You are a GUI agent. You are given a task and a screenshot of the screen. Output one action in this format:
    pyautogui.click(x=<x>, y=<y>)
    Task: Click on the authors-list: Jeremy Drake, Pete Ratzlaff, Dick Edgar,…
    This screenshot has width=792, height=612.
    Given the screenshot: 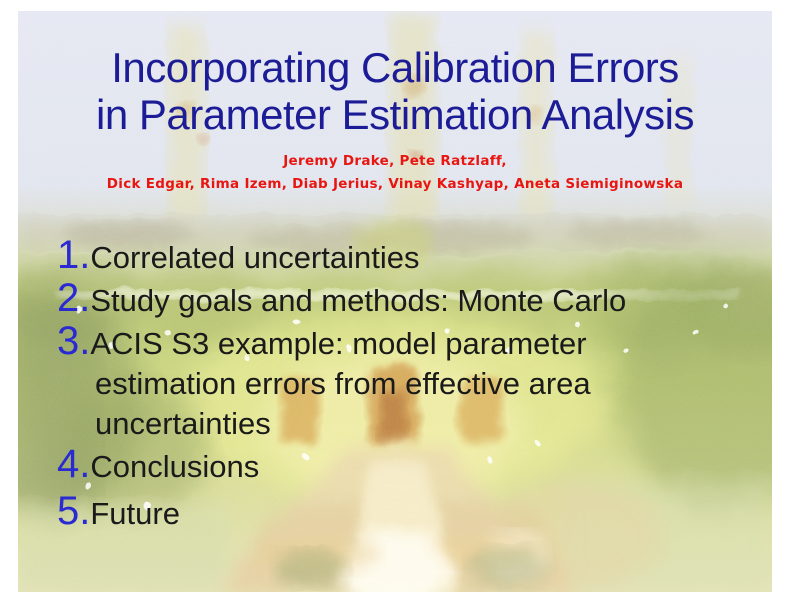 What is the action you would take?
    pyautogui.click(x=395, y=172)
    